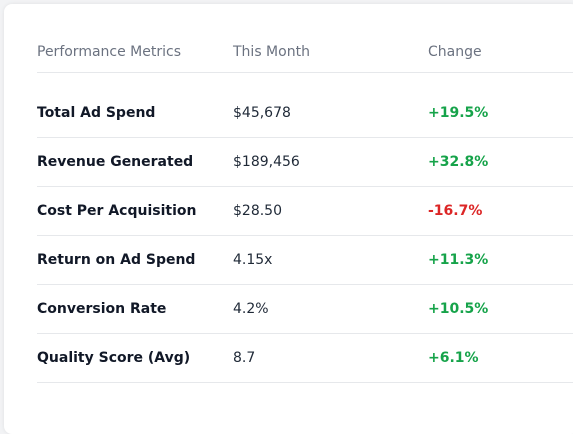 The width and height of the screenshot is (573, 434). Describe the element at coordinates (305, 309) in the screenshot. I see `table-row: Conversion Rate 4.2% +10.5%` at that location.